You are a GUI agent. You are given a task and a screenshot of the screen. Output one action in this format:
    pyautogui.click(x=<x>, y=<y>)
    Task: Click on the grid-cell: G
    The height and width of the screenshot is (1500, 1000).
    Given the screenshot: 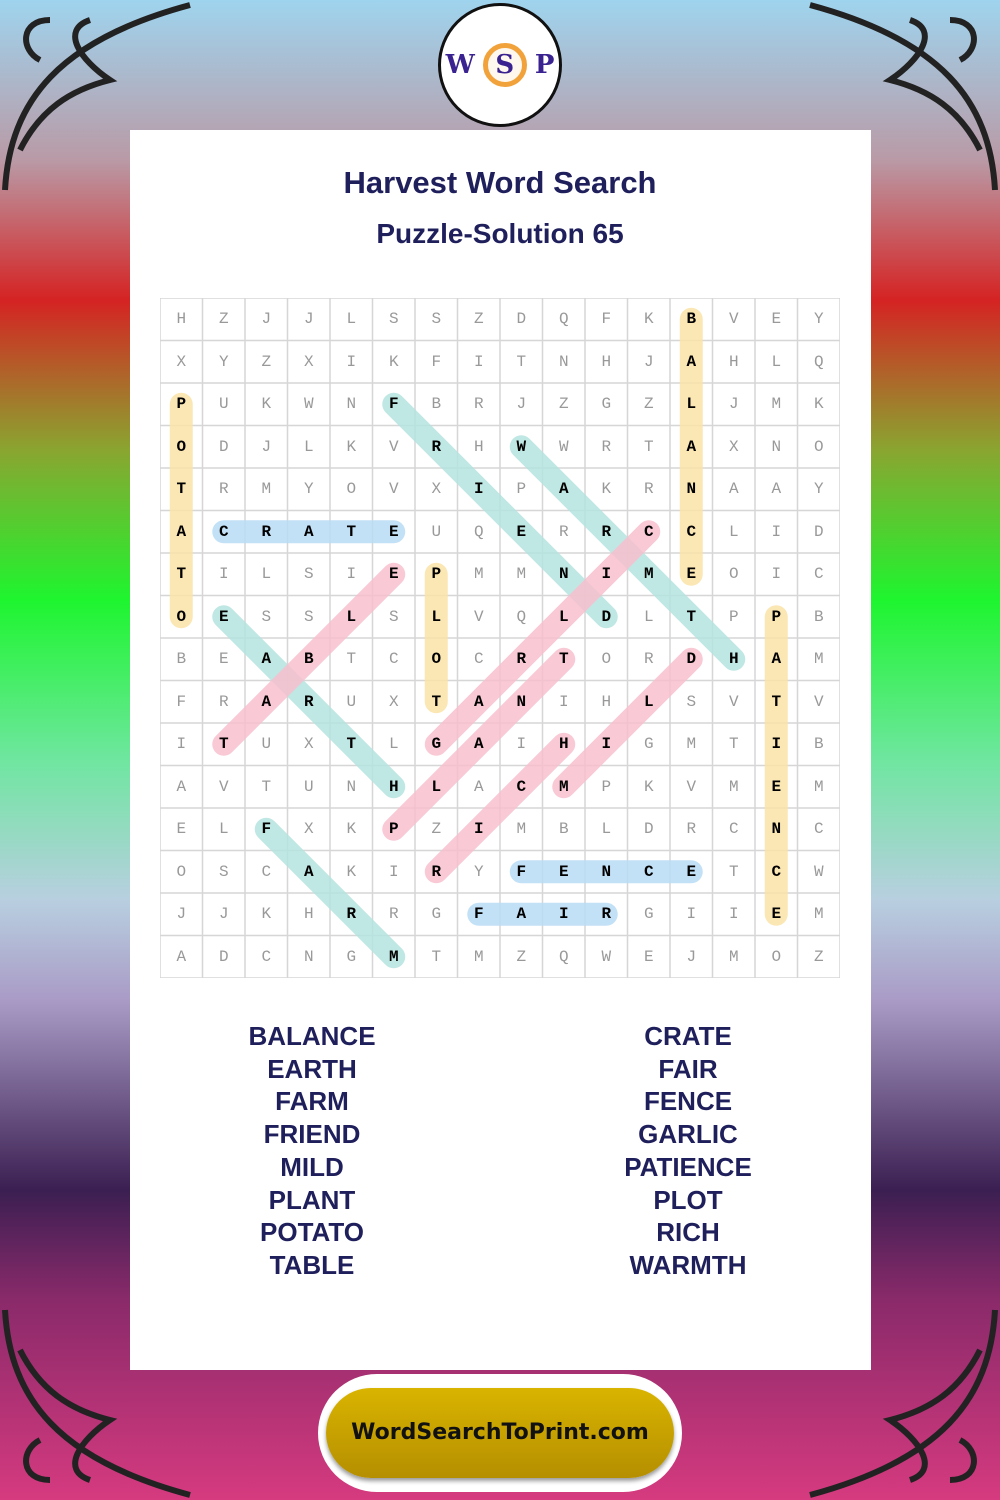 What is the action you would take?
    pyautogui.click(x=436, y=914)
    